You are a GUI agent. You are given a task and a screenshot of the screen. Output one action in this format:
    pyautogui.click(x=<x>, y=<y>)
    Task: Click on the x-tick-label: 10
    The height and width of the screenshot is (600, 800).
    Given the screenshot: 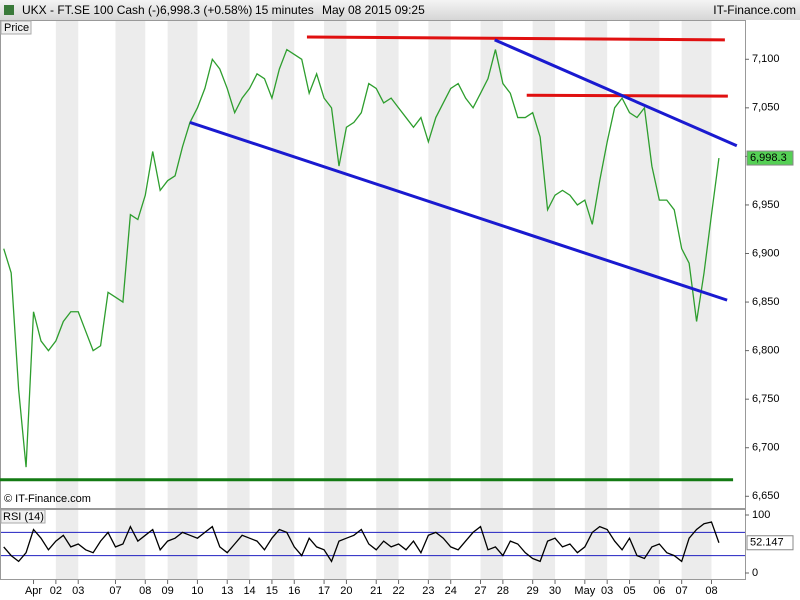 What is the action you would take?
    pyautogui.click(x=197, y=591)
    